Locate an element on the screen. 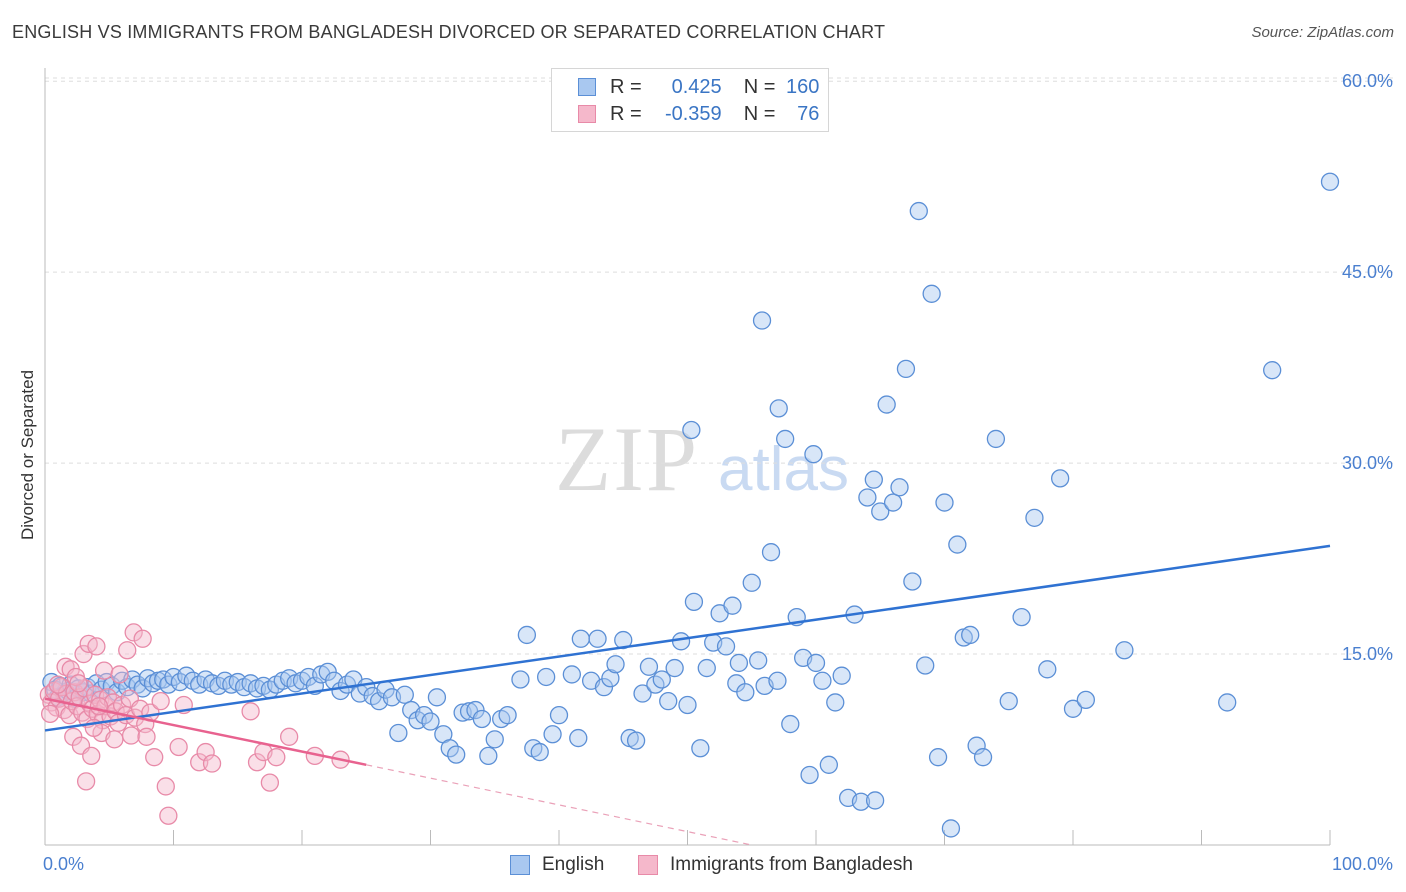 This screenshot has height=892, width=1406. legend-row-bangladesh: R = -0.359 N = 76 is located at coordinates (698, 114).